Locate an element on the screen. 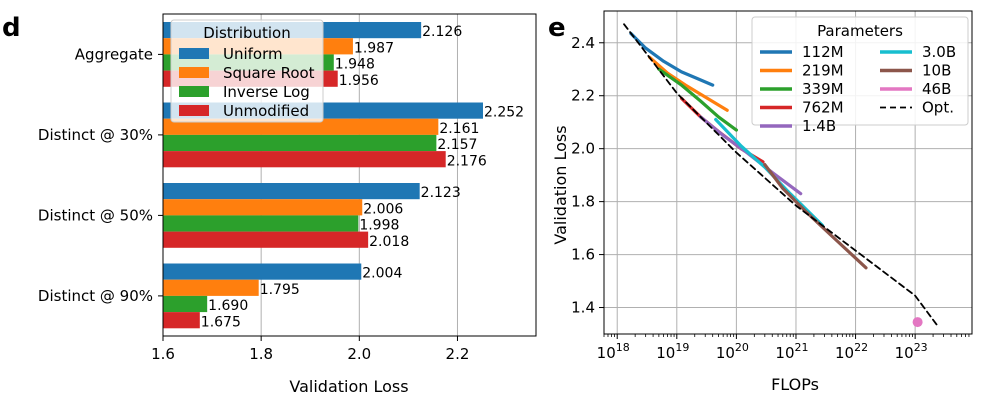  category-label-distinct-90: Distinct @ 90% is located at coordinates (95, 296).